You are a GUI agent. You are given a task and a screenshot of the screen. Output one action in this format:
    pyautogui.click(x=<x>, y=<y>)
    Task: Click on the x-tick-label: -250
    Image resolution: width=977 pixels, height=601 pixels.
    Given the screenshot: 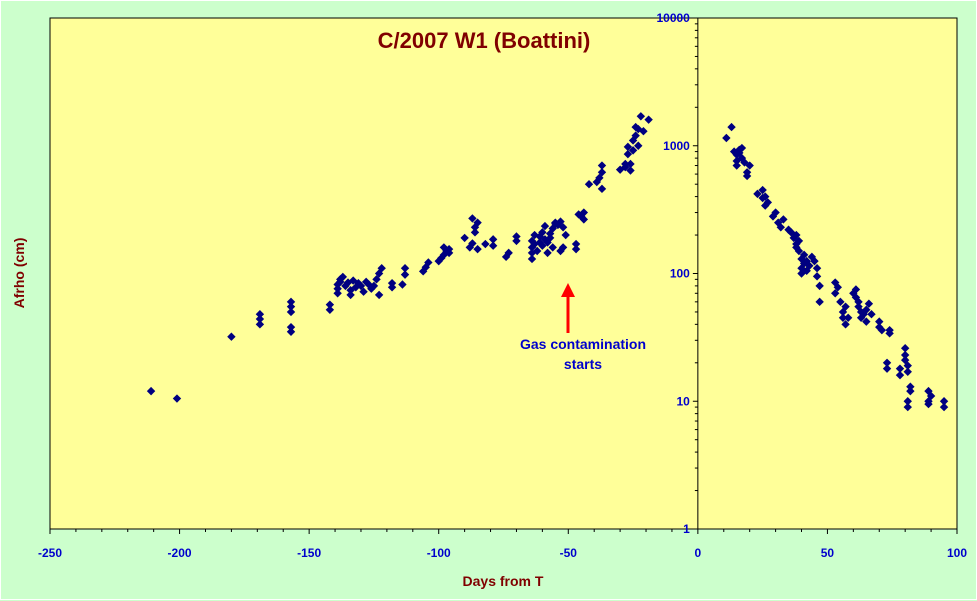 What is the action you would take?
    pyautogui.click(x=50, y=553)
    